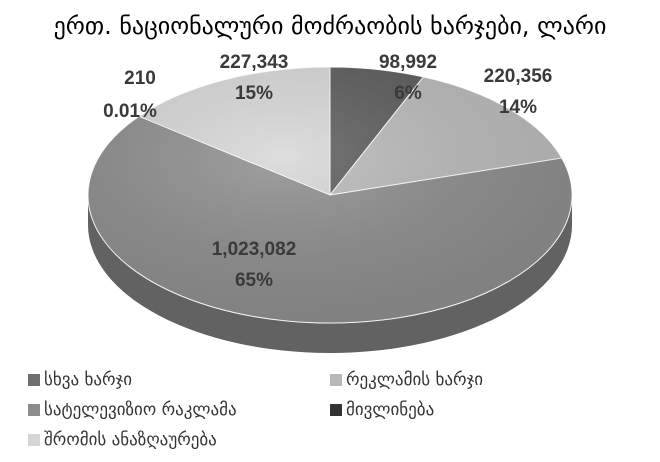 This screenshot has height=462, width=660. I want to click on data-label-value: 210, so click(140, 78).